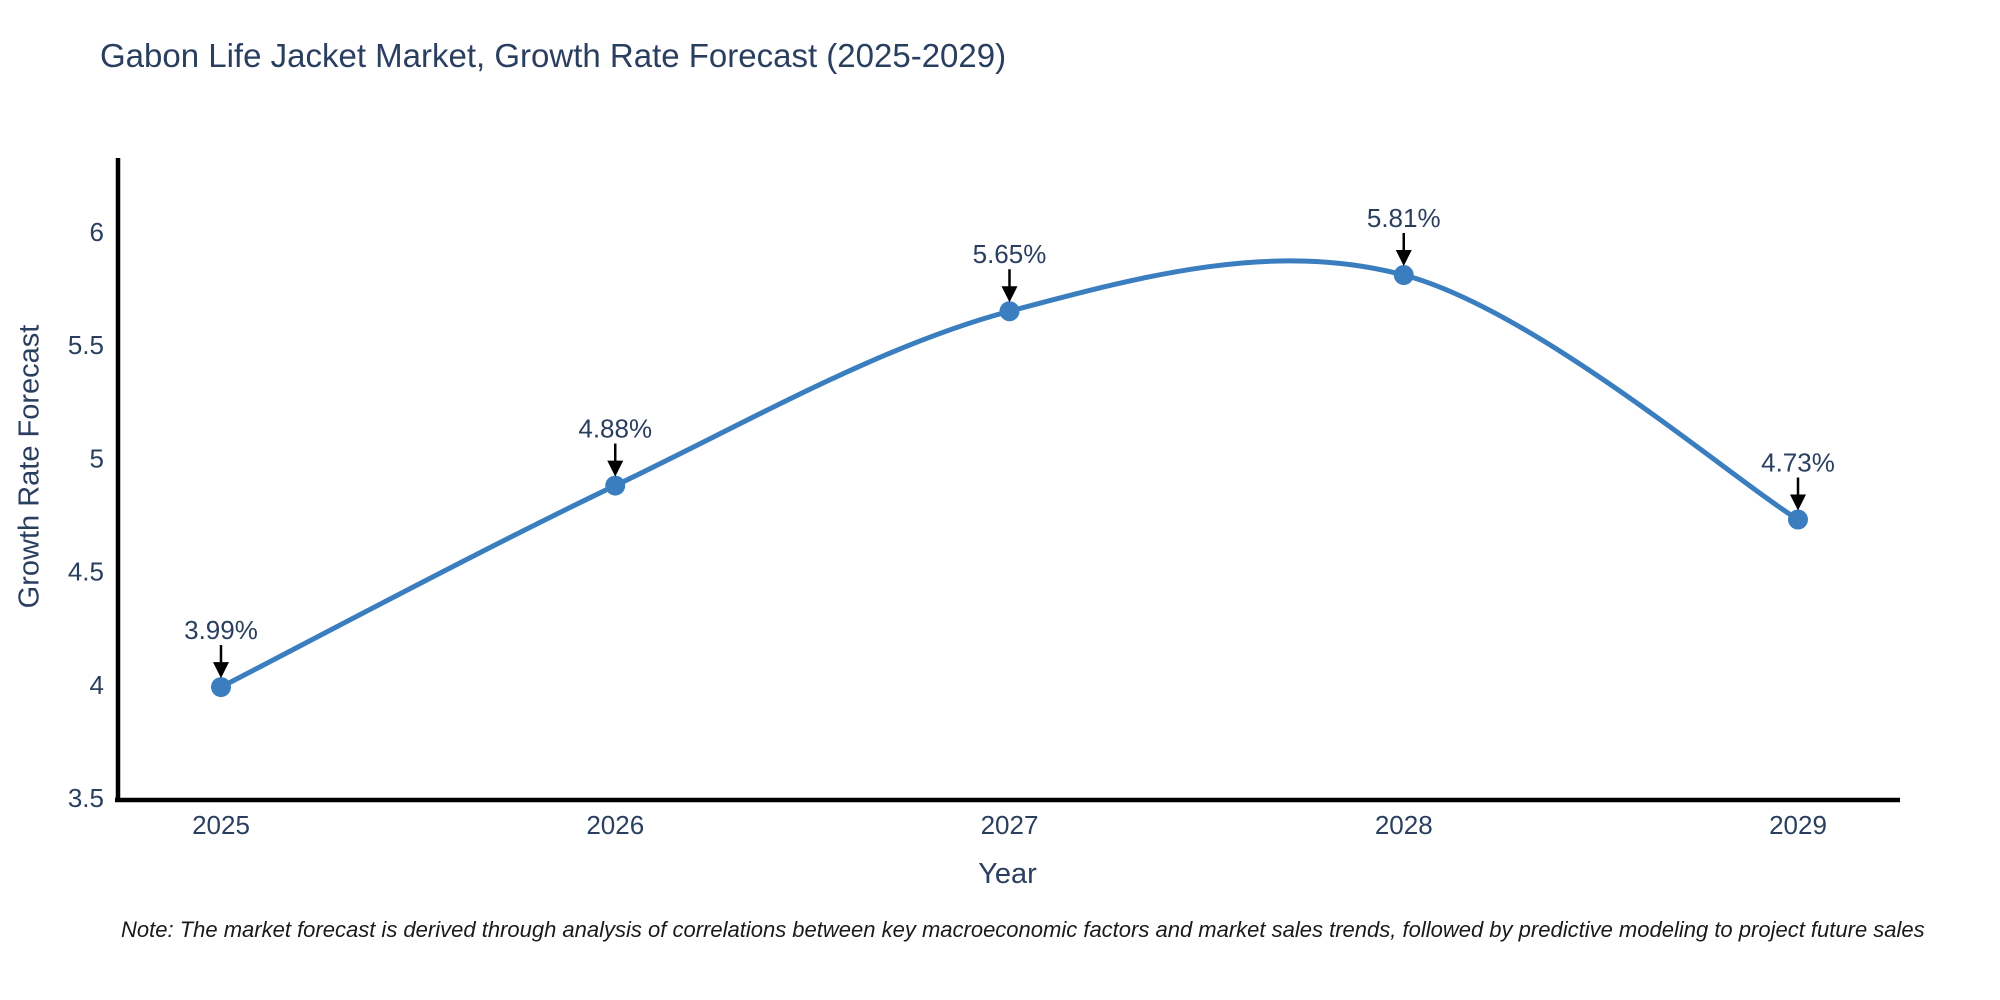 This screenshot has width=2000, height=1000. I want to click on data-point-label: 5.81%, so click(1404, 218).